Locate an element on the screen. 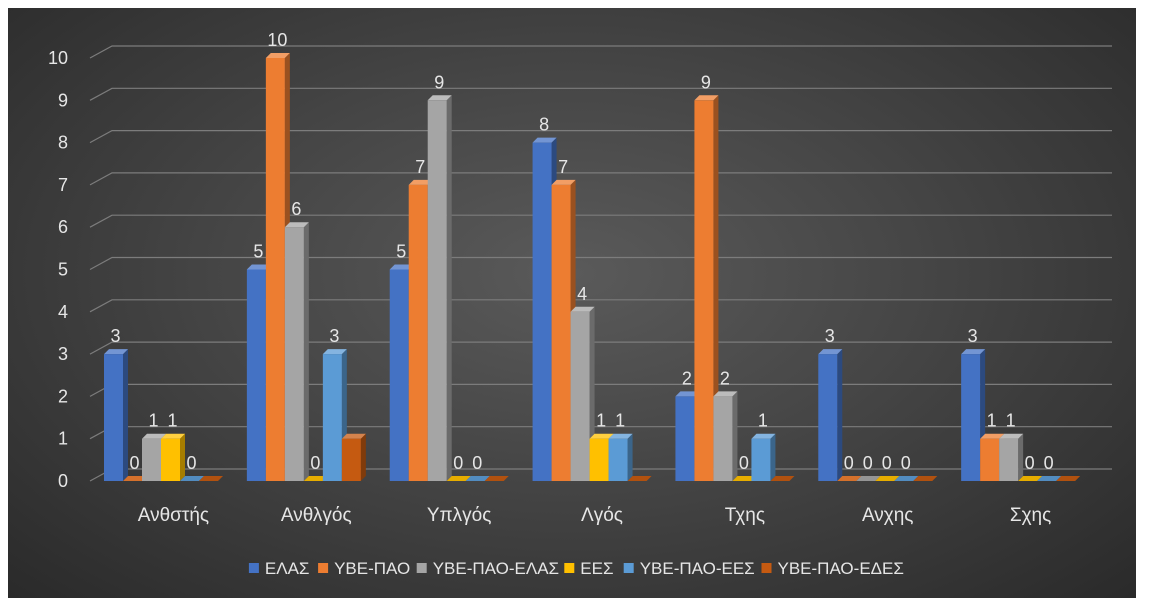 The width and height of the screenshot is (1152, 602). legend-label: ΥΒΕ-ΠΑΟ-ΕΕΣ is located at coordinates (697, 568).